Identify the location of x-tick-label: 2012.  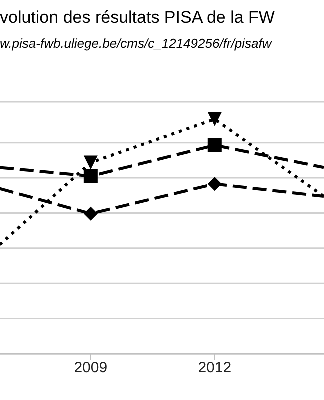
(215, 368).